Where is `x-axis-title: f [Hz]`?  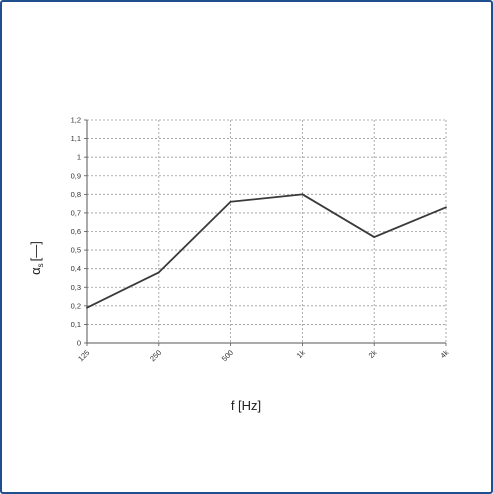 x-axis-title: f [Hz] is located at coordinates (246, 405).